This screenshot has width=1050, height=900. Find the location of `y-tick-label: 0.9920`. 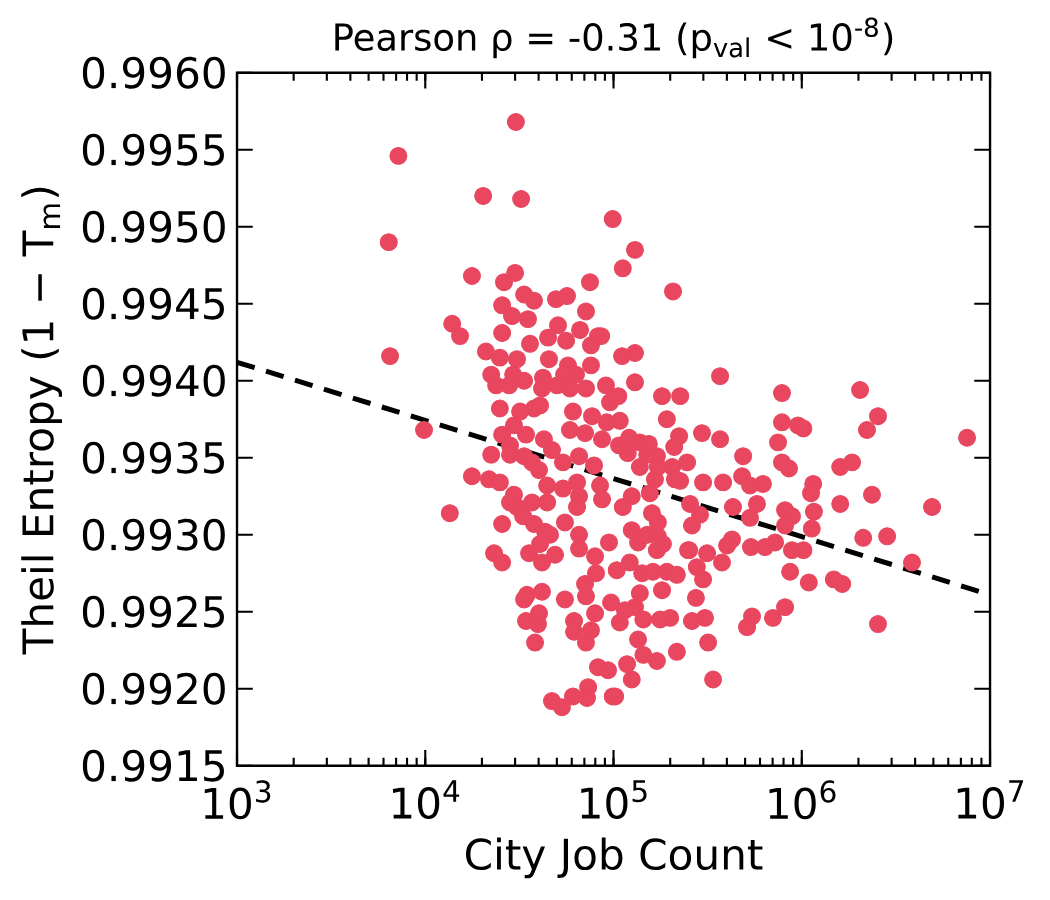

y-tick-label: 0.9920 is located at coordinates (153, 688).